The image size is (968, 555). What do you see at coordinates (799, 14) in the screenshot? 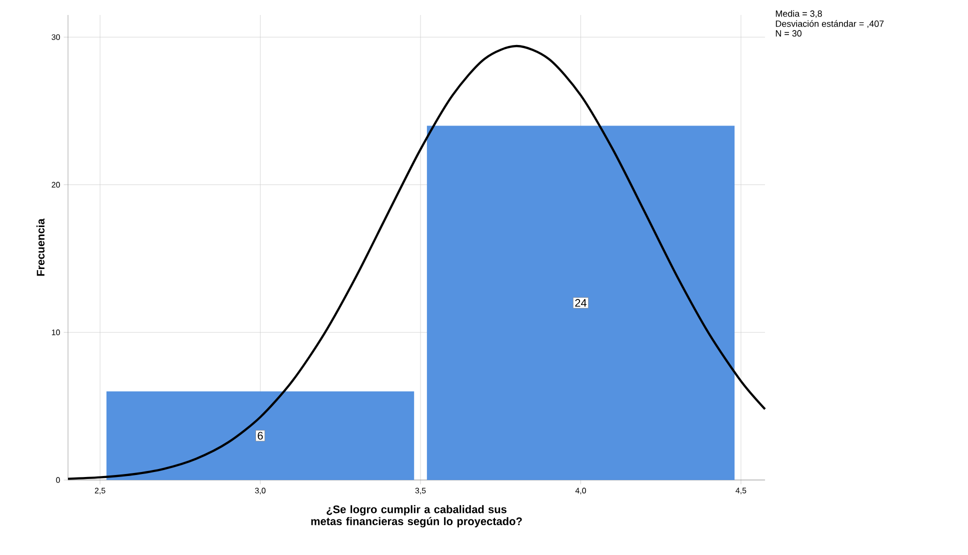
I see `text: Media = 3,8` at bounding box center [799, 14].